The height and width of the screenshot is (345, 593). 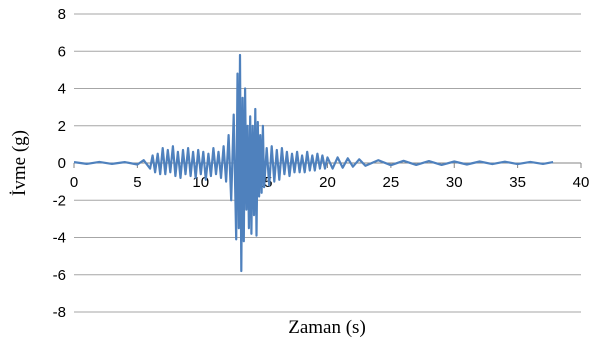 What do you see at coordinates (19, 163) in the screenshot?
I see `y-axis-title: İvme (g)` at bounding box center [19, 163].